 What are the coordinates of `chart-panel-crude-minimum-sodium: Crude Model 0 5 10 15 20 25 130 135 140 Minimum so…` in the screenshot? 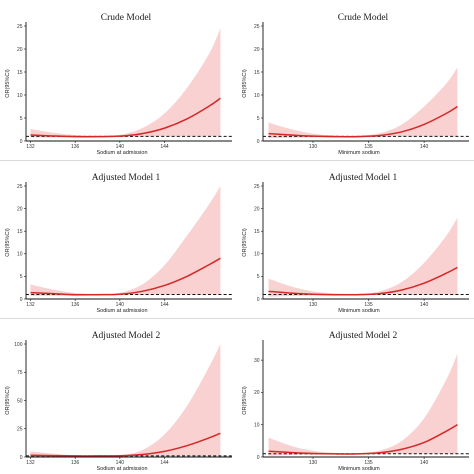 It's located at (355, 84).